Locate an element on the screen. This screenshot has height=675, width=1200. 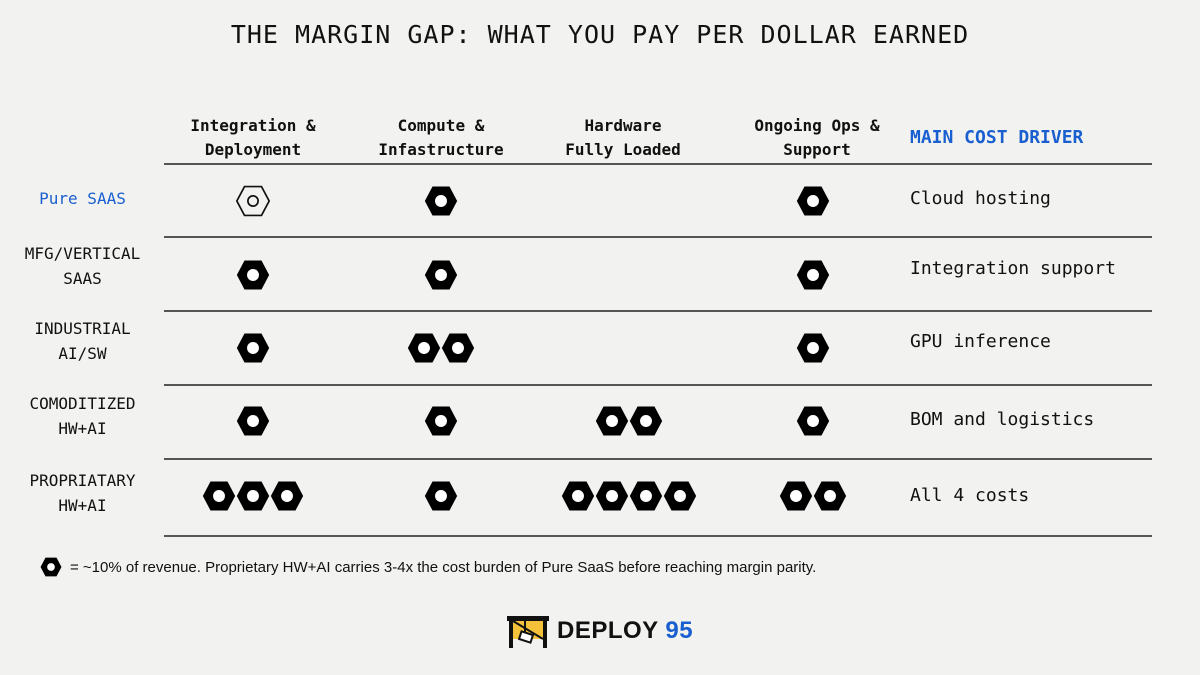
column-header-integration: Integration & Deployment is located at coordinates (253, 138).